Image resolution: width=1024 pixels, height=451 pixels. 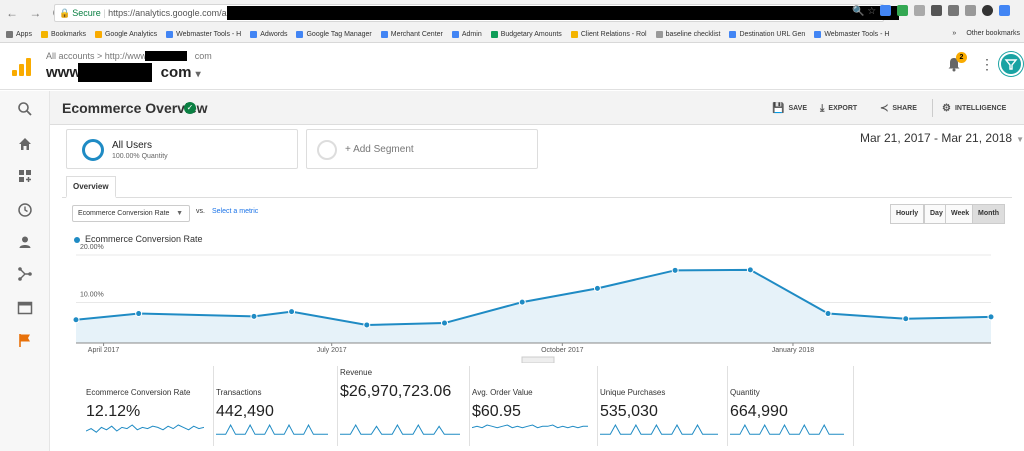 What do you see at coordinates (974, 108) in the screenshot?
I see `intelligence-button: ⚙ INTELLIGENCE` at bounding box center [974, 108].